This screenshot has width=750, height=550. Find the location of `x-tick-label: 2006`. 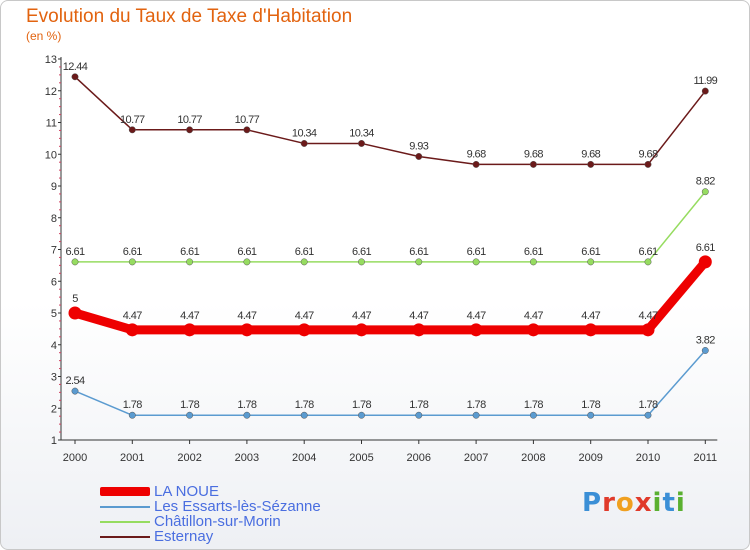

x-tick-label: 2006 is located at coordinates (419, 458).